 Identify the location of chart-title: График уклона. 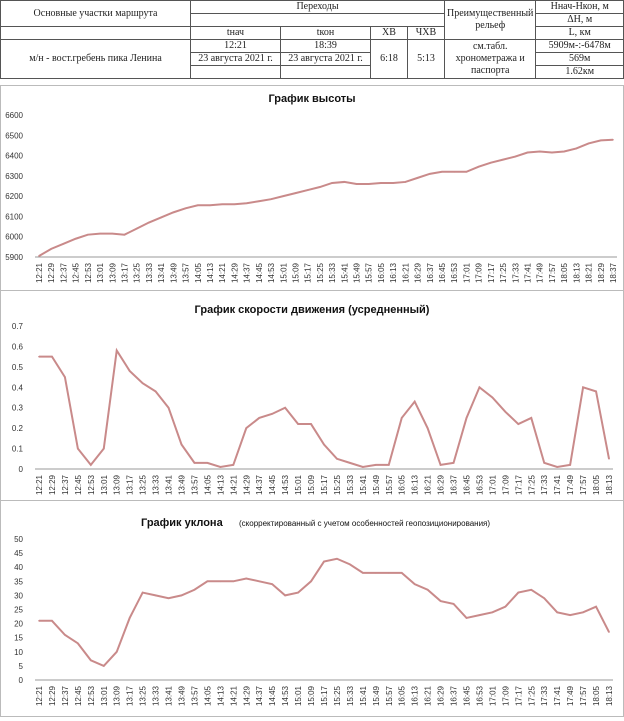
(182, 523).